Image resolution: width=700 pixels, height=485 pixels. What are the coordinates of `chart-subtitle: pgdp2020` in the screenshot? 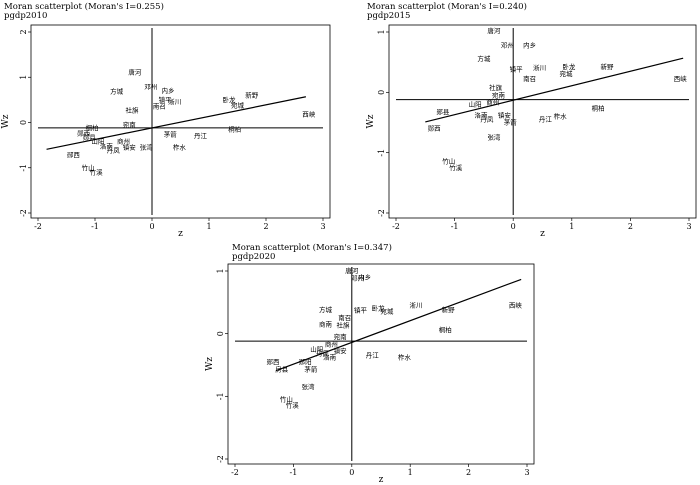 It's located at (253, 257).